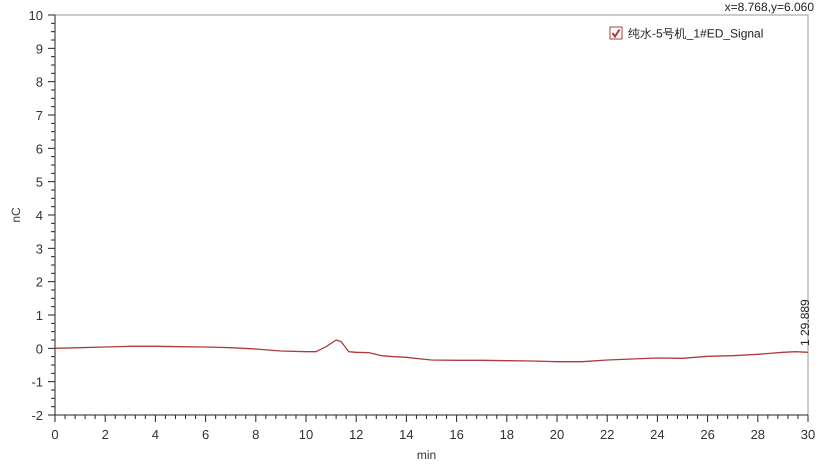  Describe the element at coordinates (406, 434) in the screenshot. I see `x-tick-label: 14` at that location.